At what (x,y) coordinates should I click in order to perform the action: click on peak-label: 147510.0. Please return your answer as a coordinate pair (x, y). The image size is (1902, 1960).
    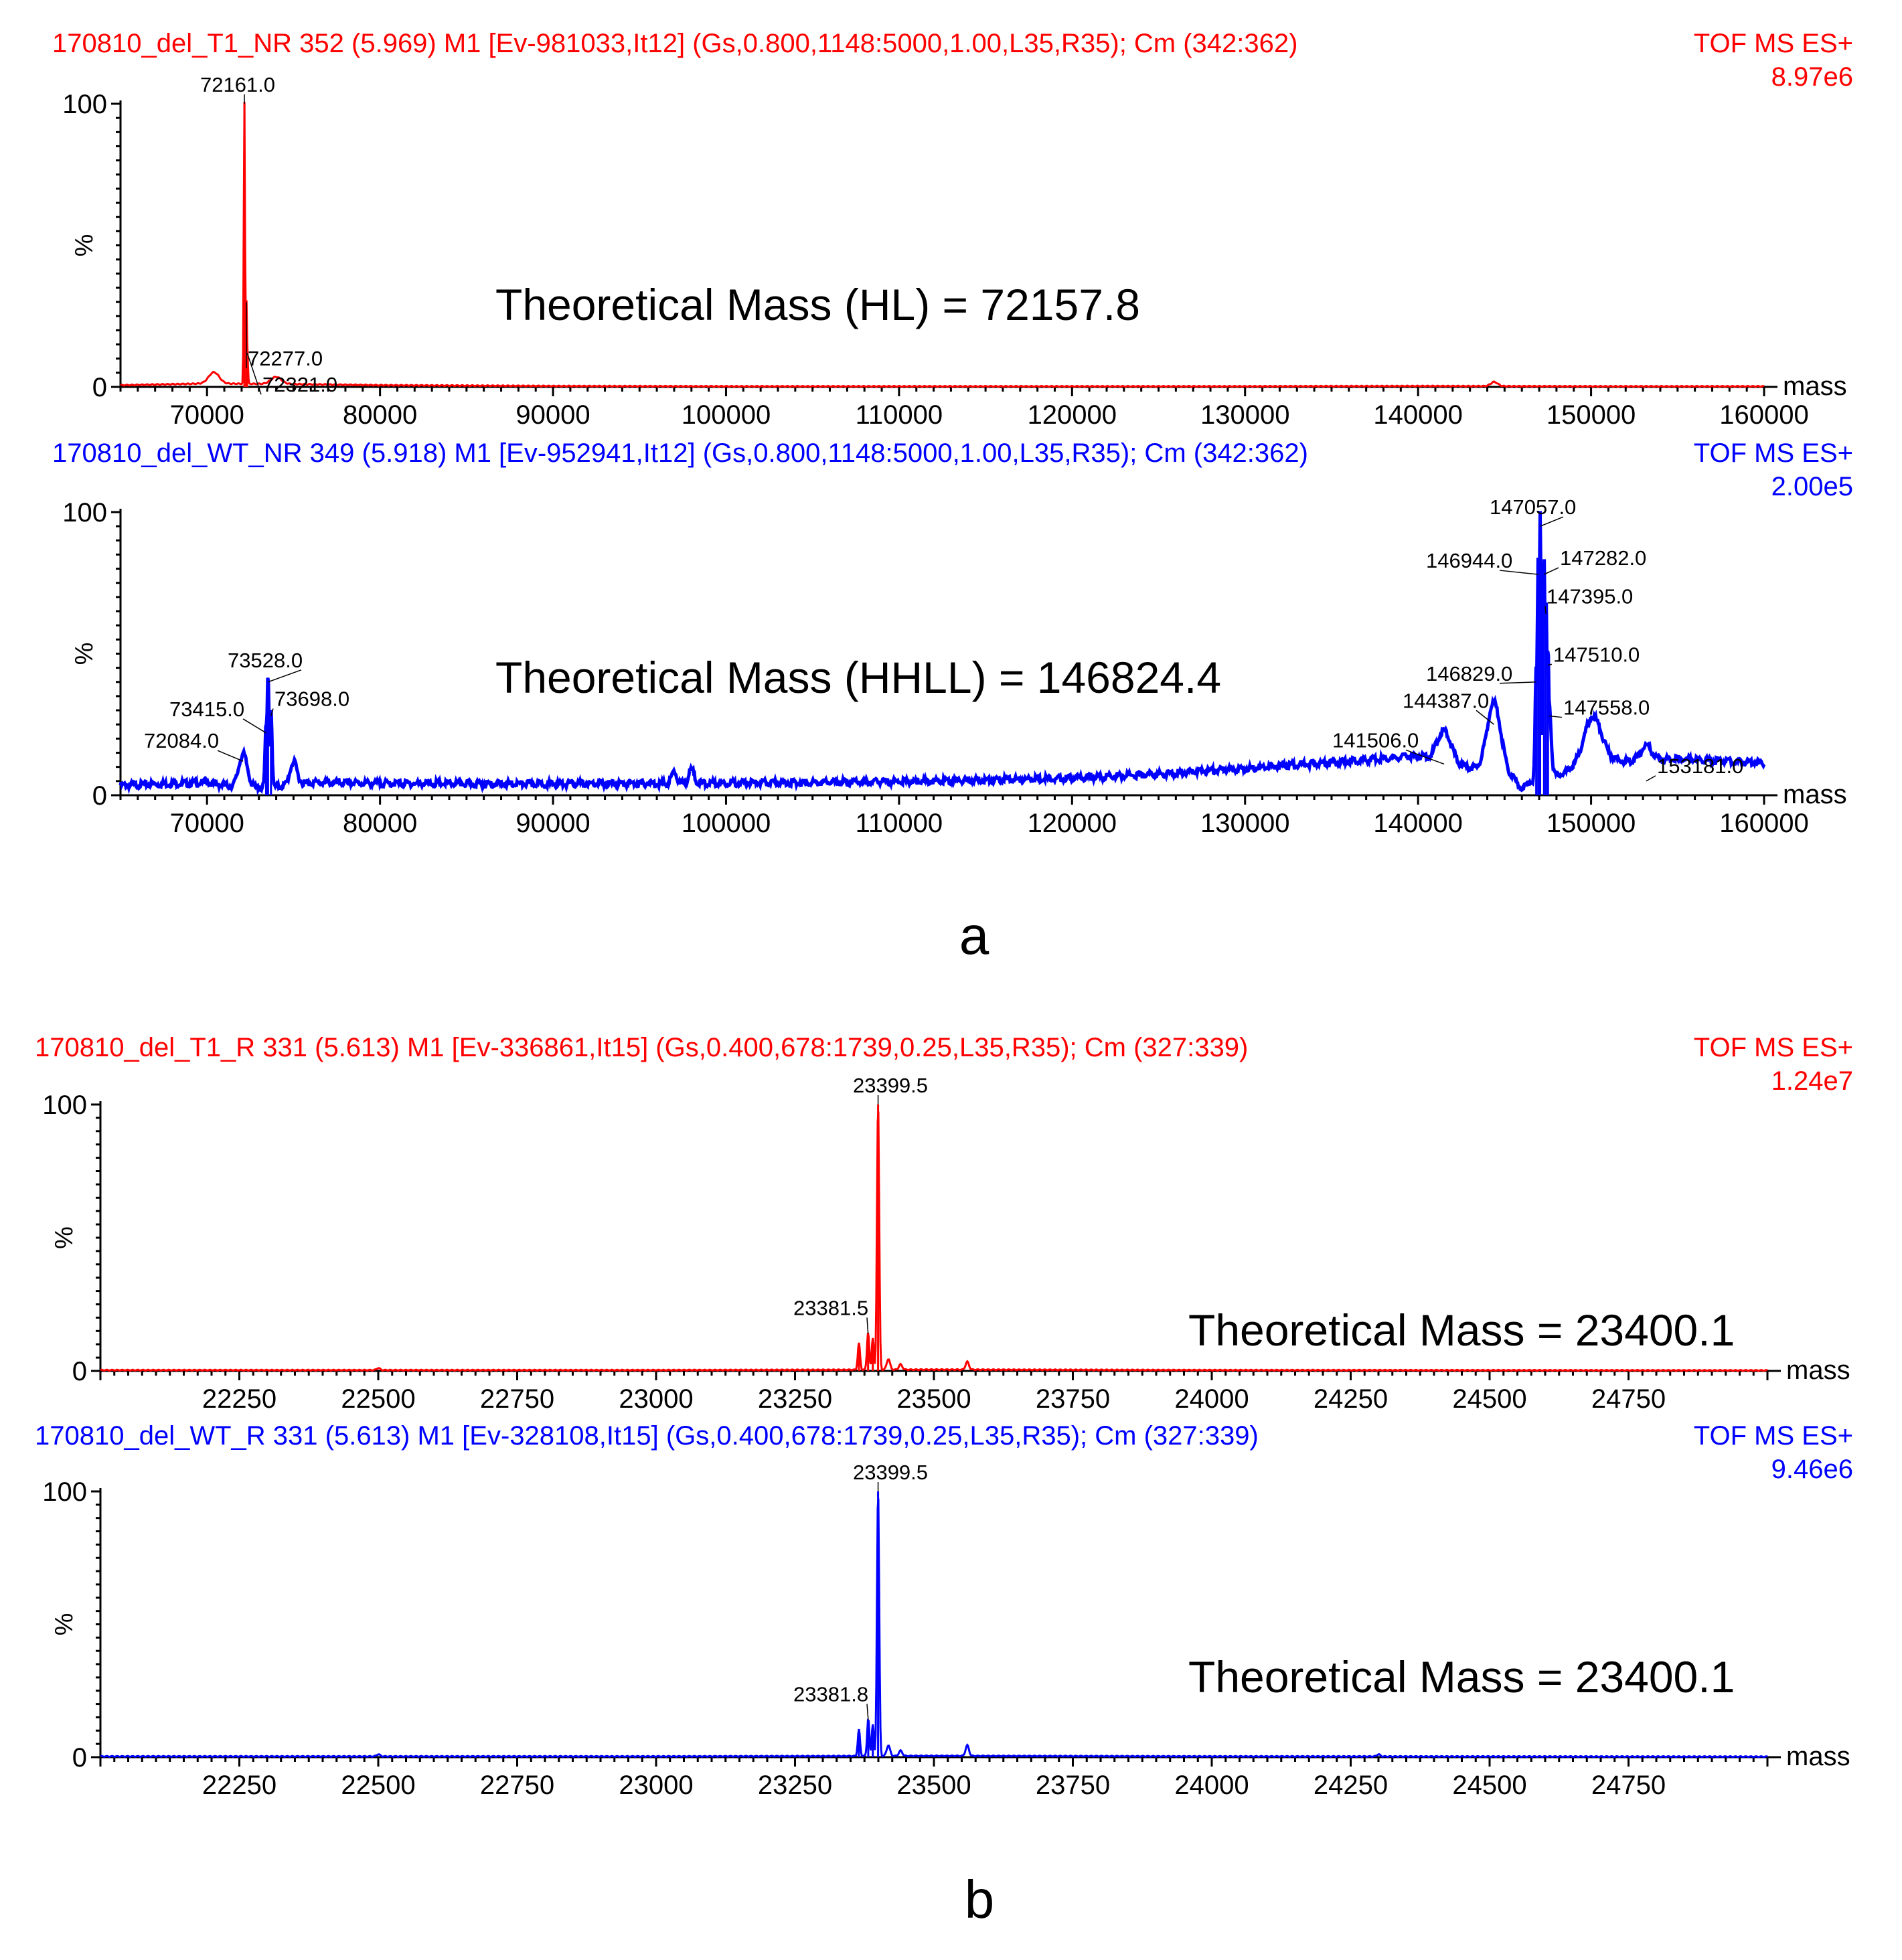
    Looking at the image, I should click on (1597, 654).